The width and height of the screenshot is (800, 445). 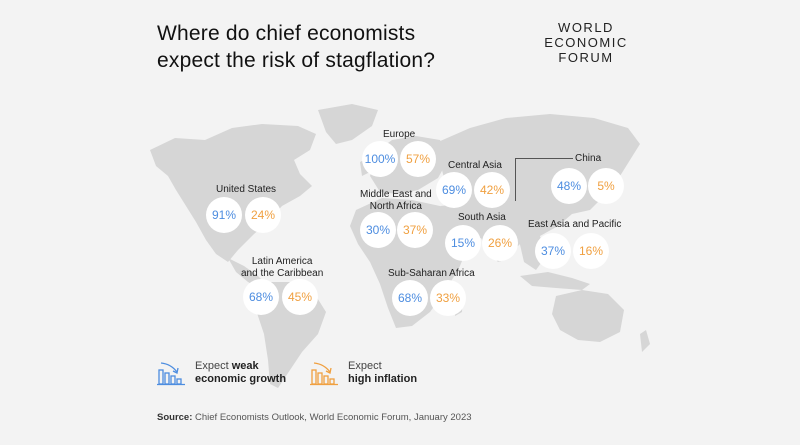 What do you see at coordinates (380, 159) in the screenshot?
I see `europe-weak-value: 100%` at bounding box center [380, 159].